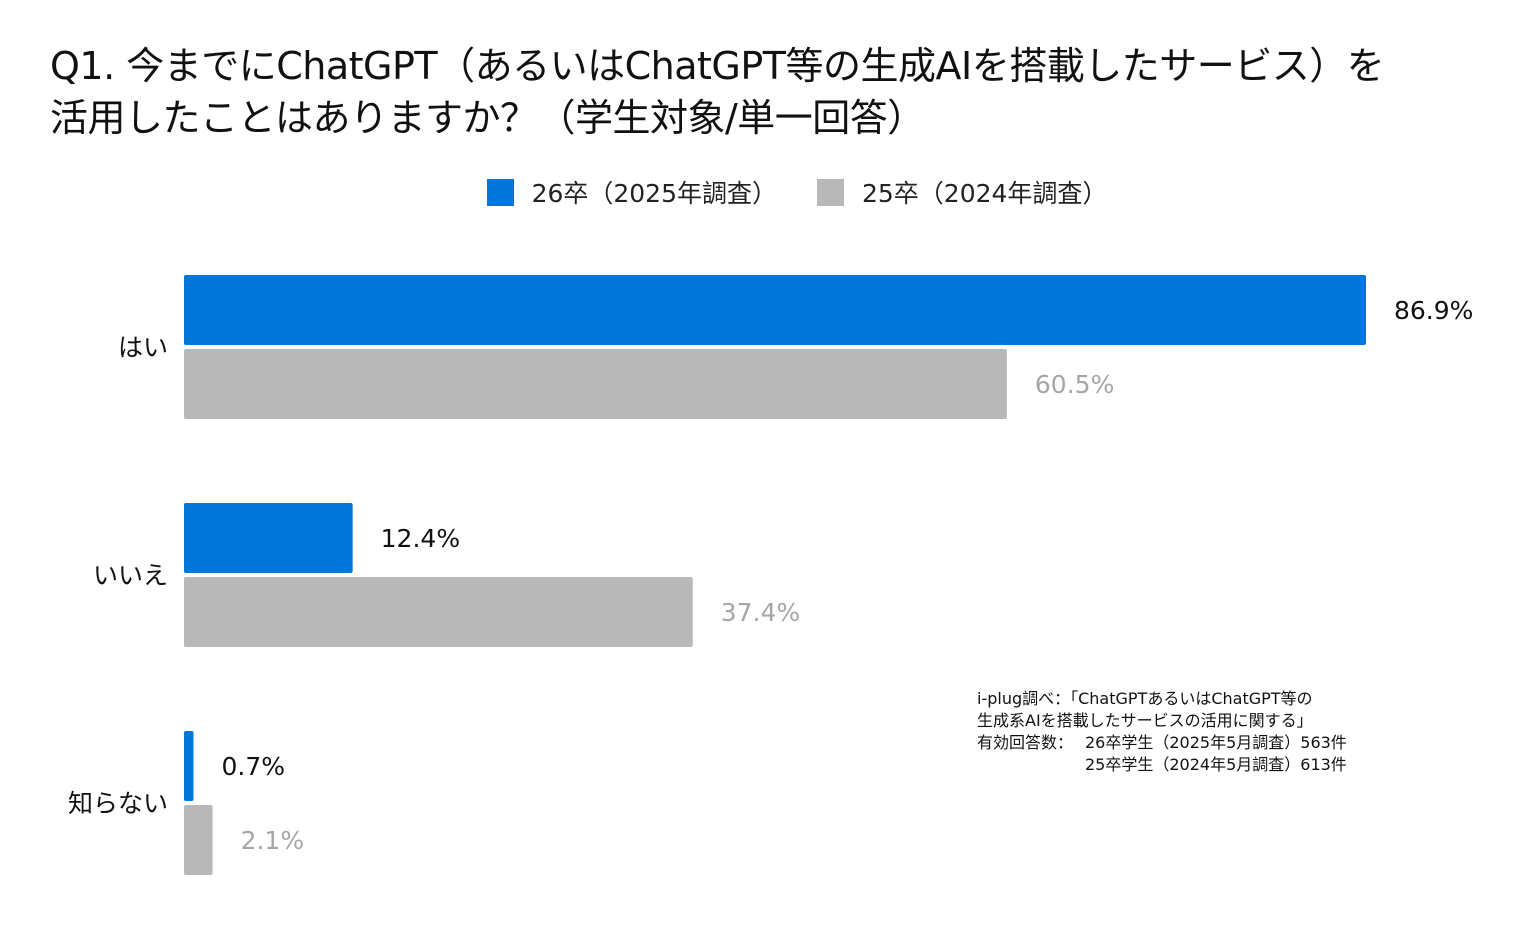  I want to click on value-label-2024-2: 2.1%, so click(273, 840).